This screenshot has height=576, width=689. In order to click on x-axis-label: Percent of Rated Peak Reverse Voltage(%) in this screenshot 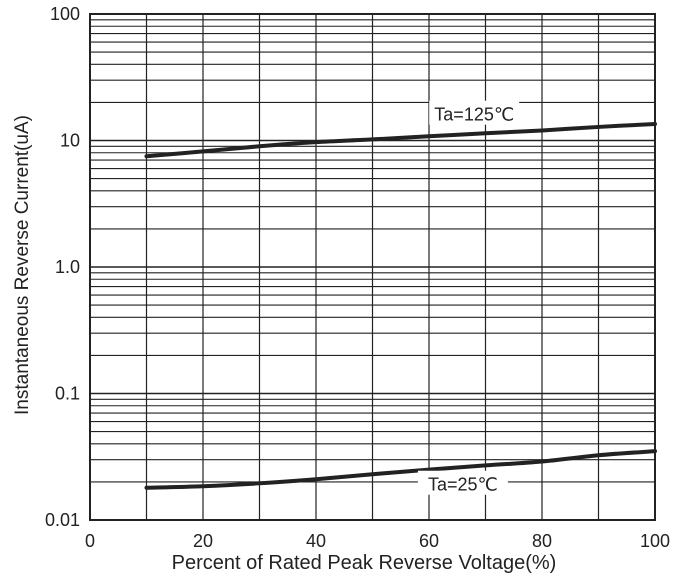, I will do `click(364, 563)`.